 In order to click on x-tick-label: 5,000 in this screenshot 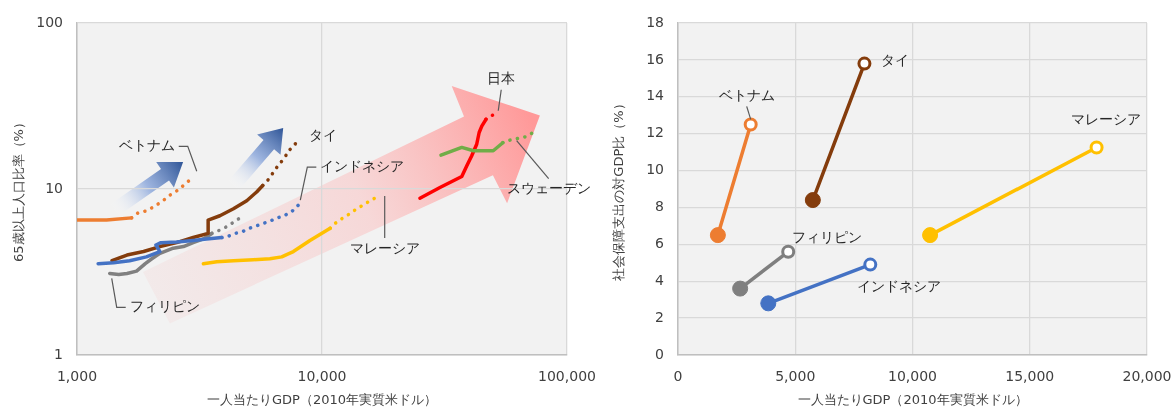, I will do `click(795, 376)`.